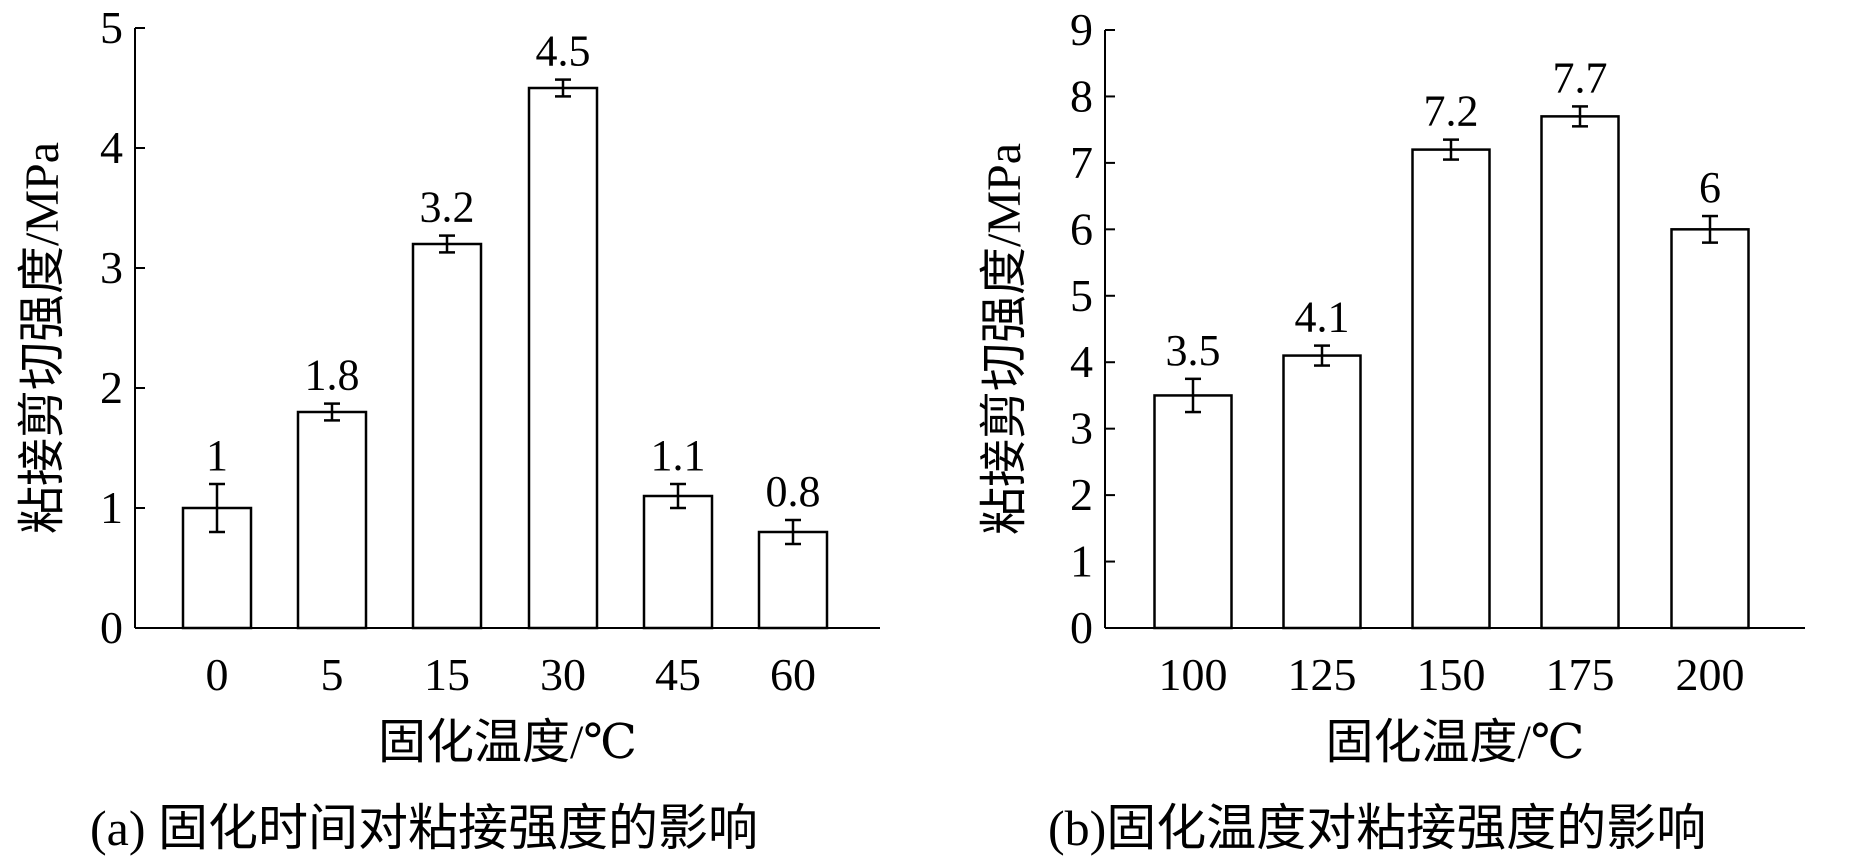 The height and width of the screenshot is (866, 1863). I want to click on bar-value-label: 4.5, so click(563, 51).